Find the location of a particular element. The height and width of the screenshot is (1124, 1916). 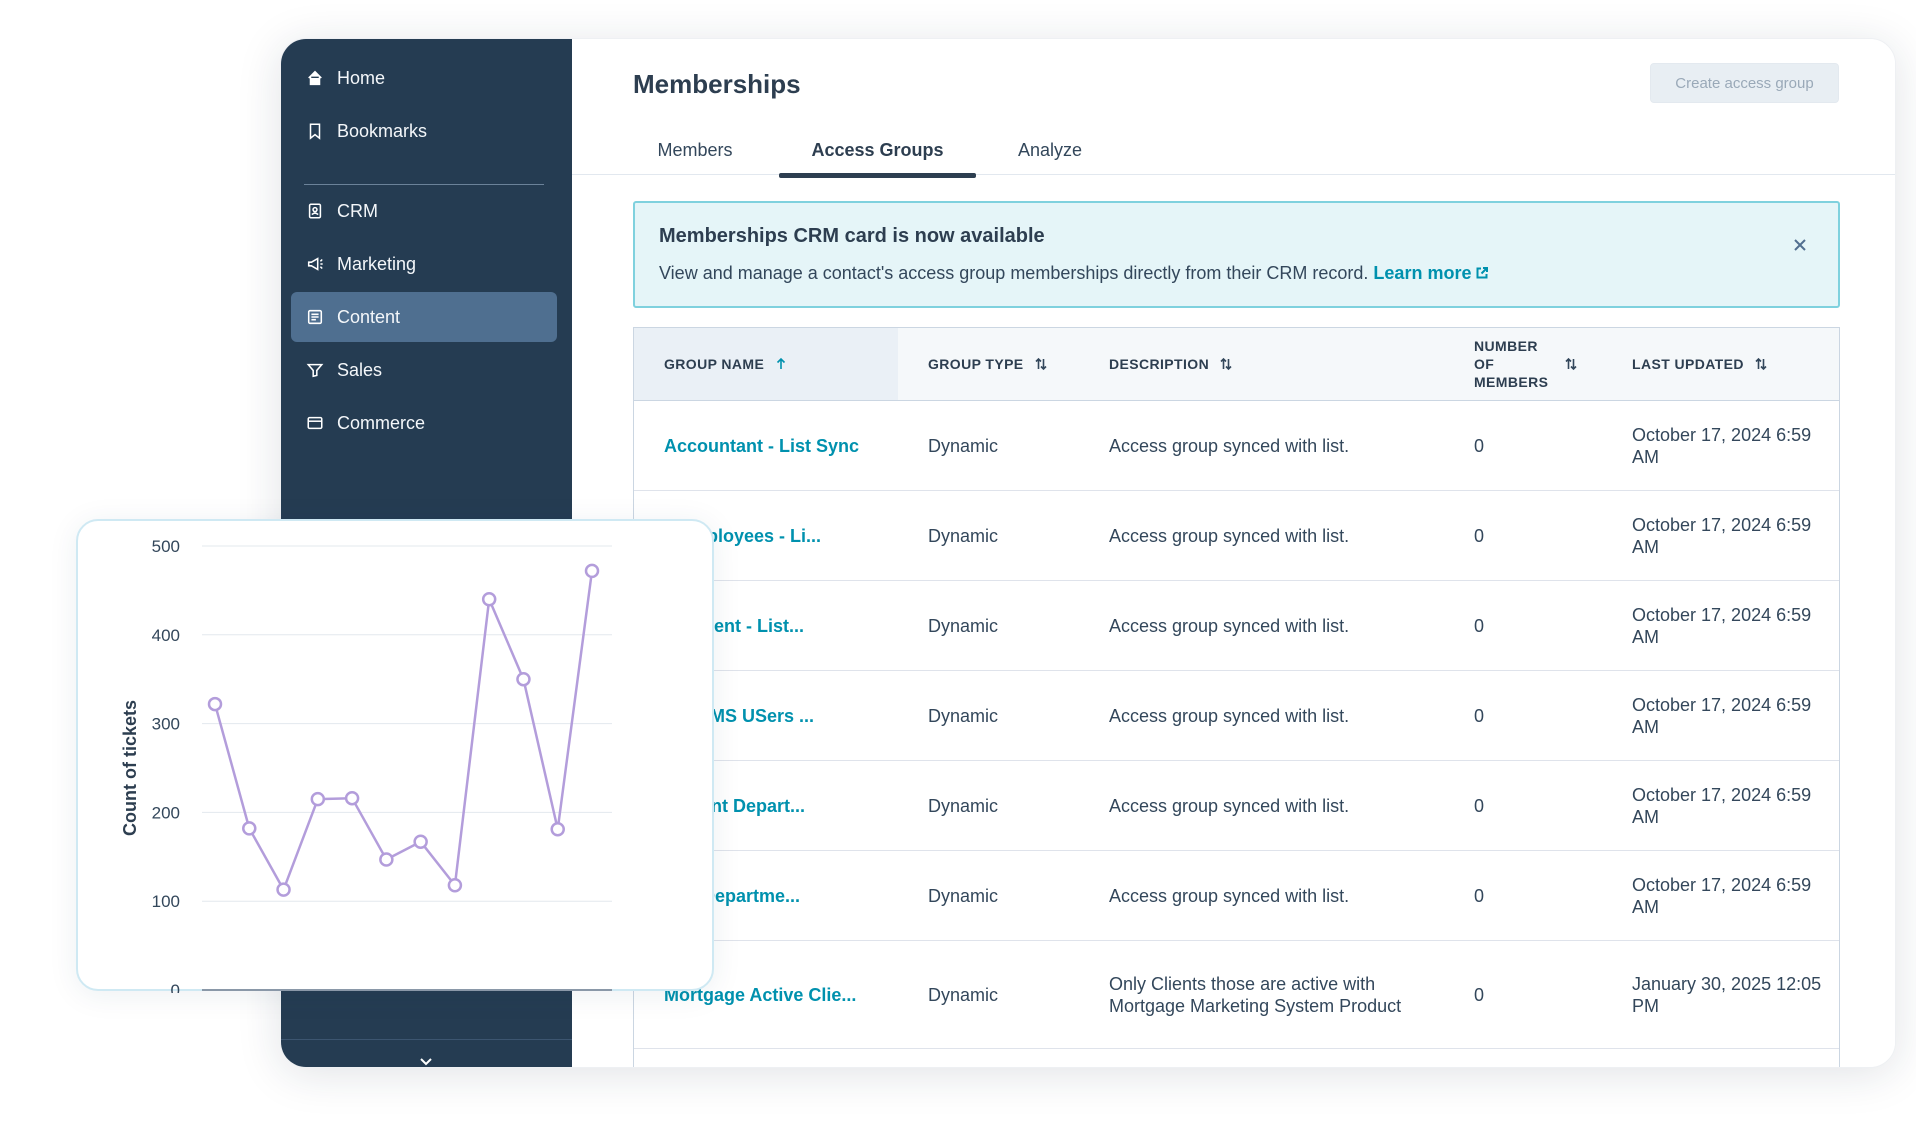

sidebar-item-content: Content is located at coordinates (424, 317).